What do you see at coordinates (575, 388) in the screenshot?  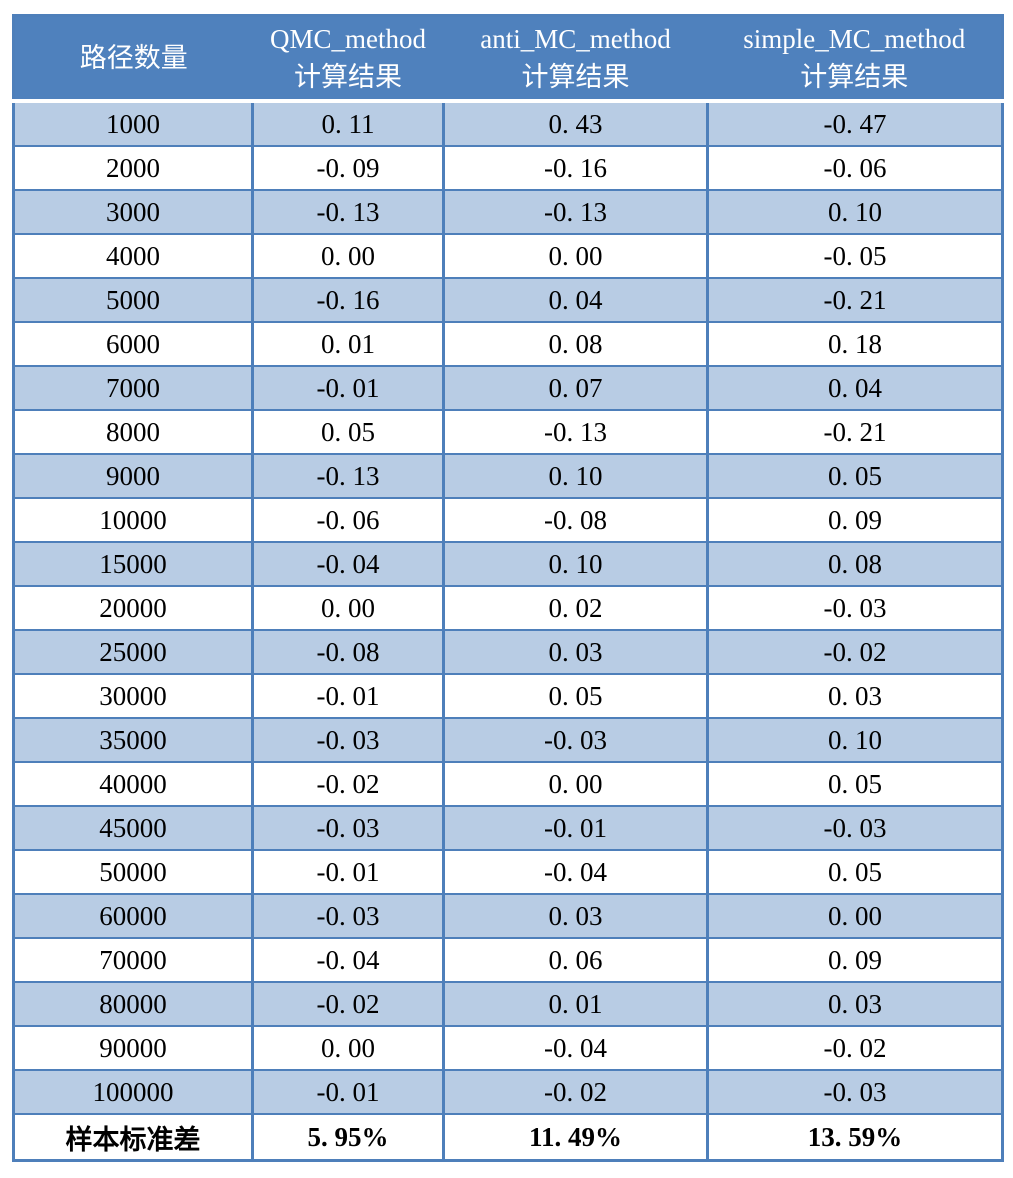 I see `cell-anti-mc-result: 0. 07` at bounding box center [575, 388].